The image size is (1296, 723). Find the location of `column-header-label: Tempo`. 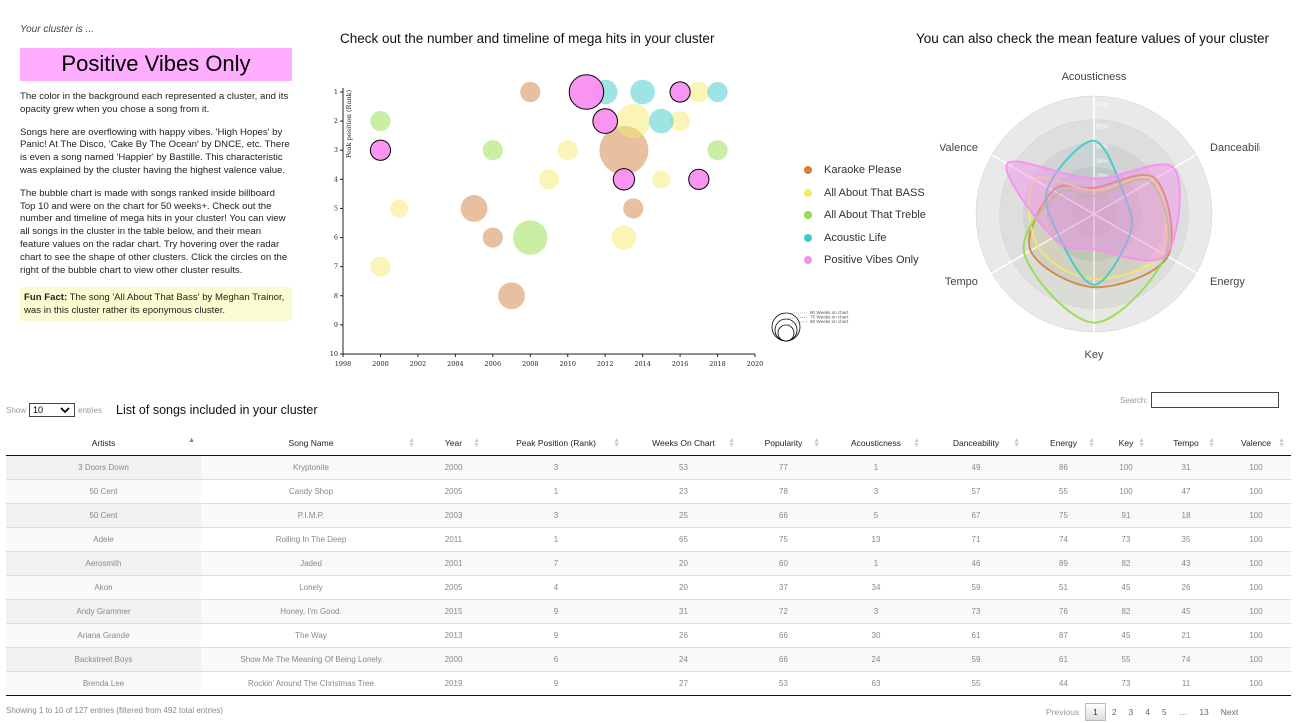

column-header-label: Tempo is located at coordinates (1186, 443).